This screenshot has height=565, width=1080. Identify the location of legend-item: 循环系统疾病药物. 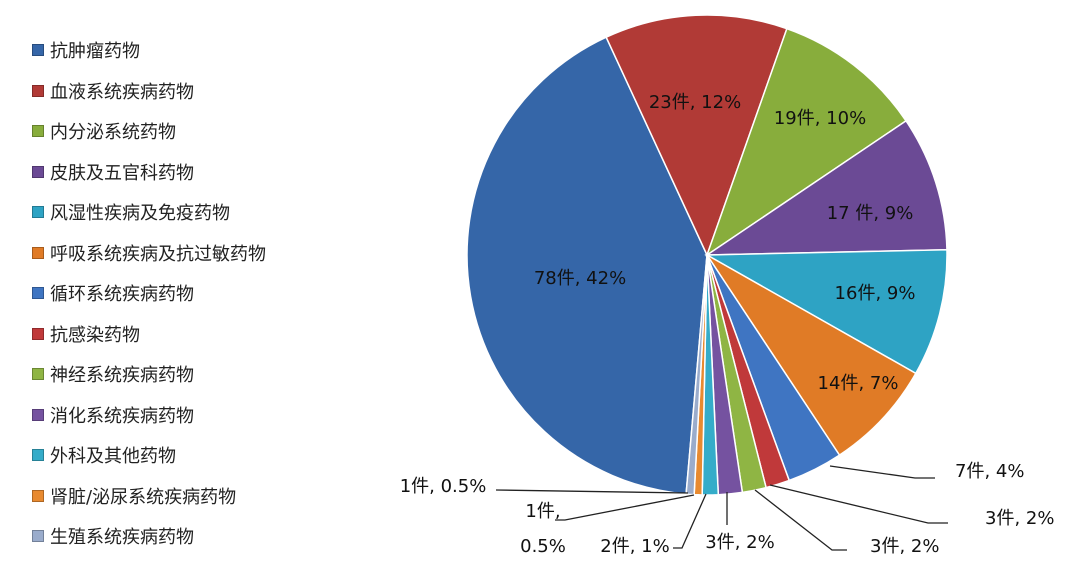
(149, 293).